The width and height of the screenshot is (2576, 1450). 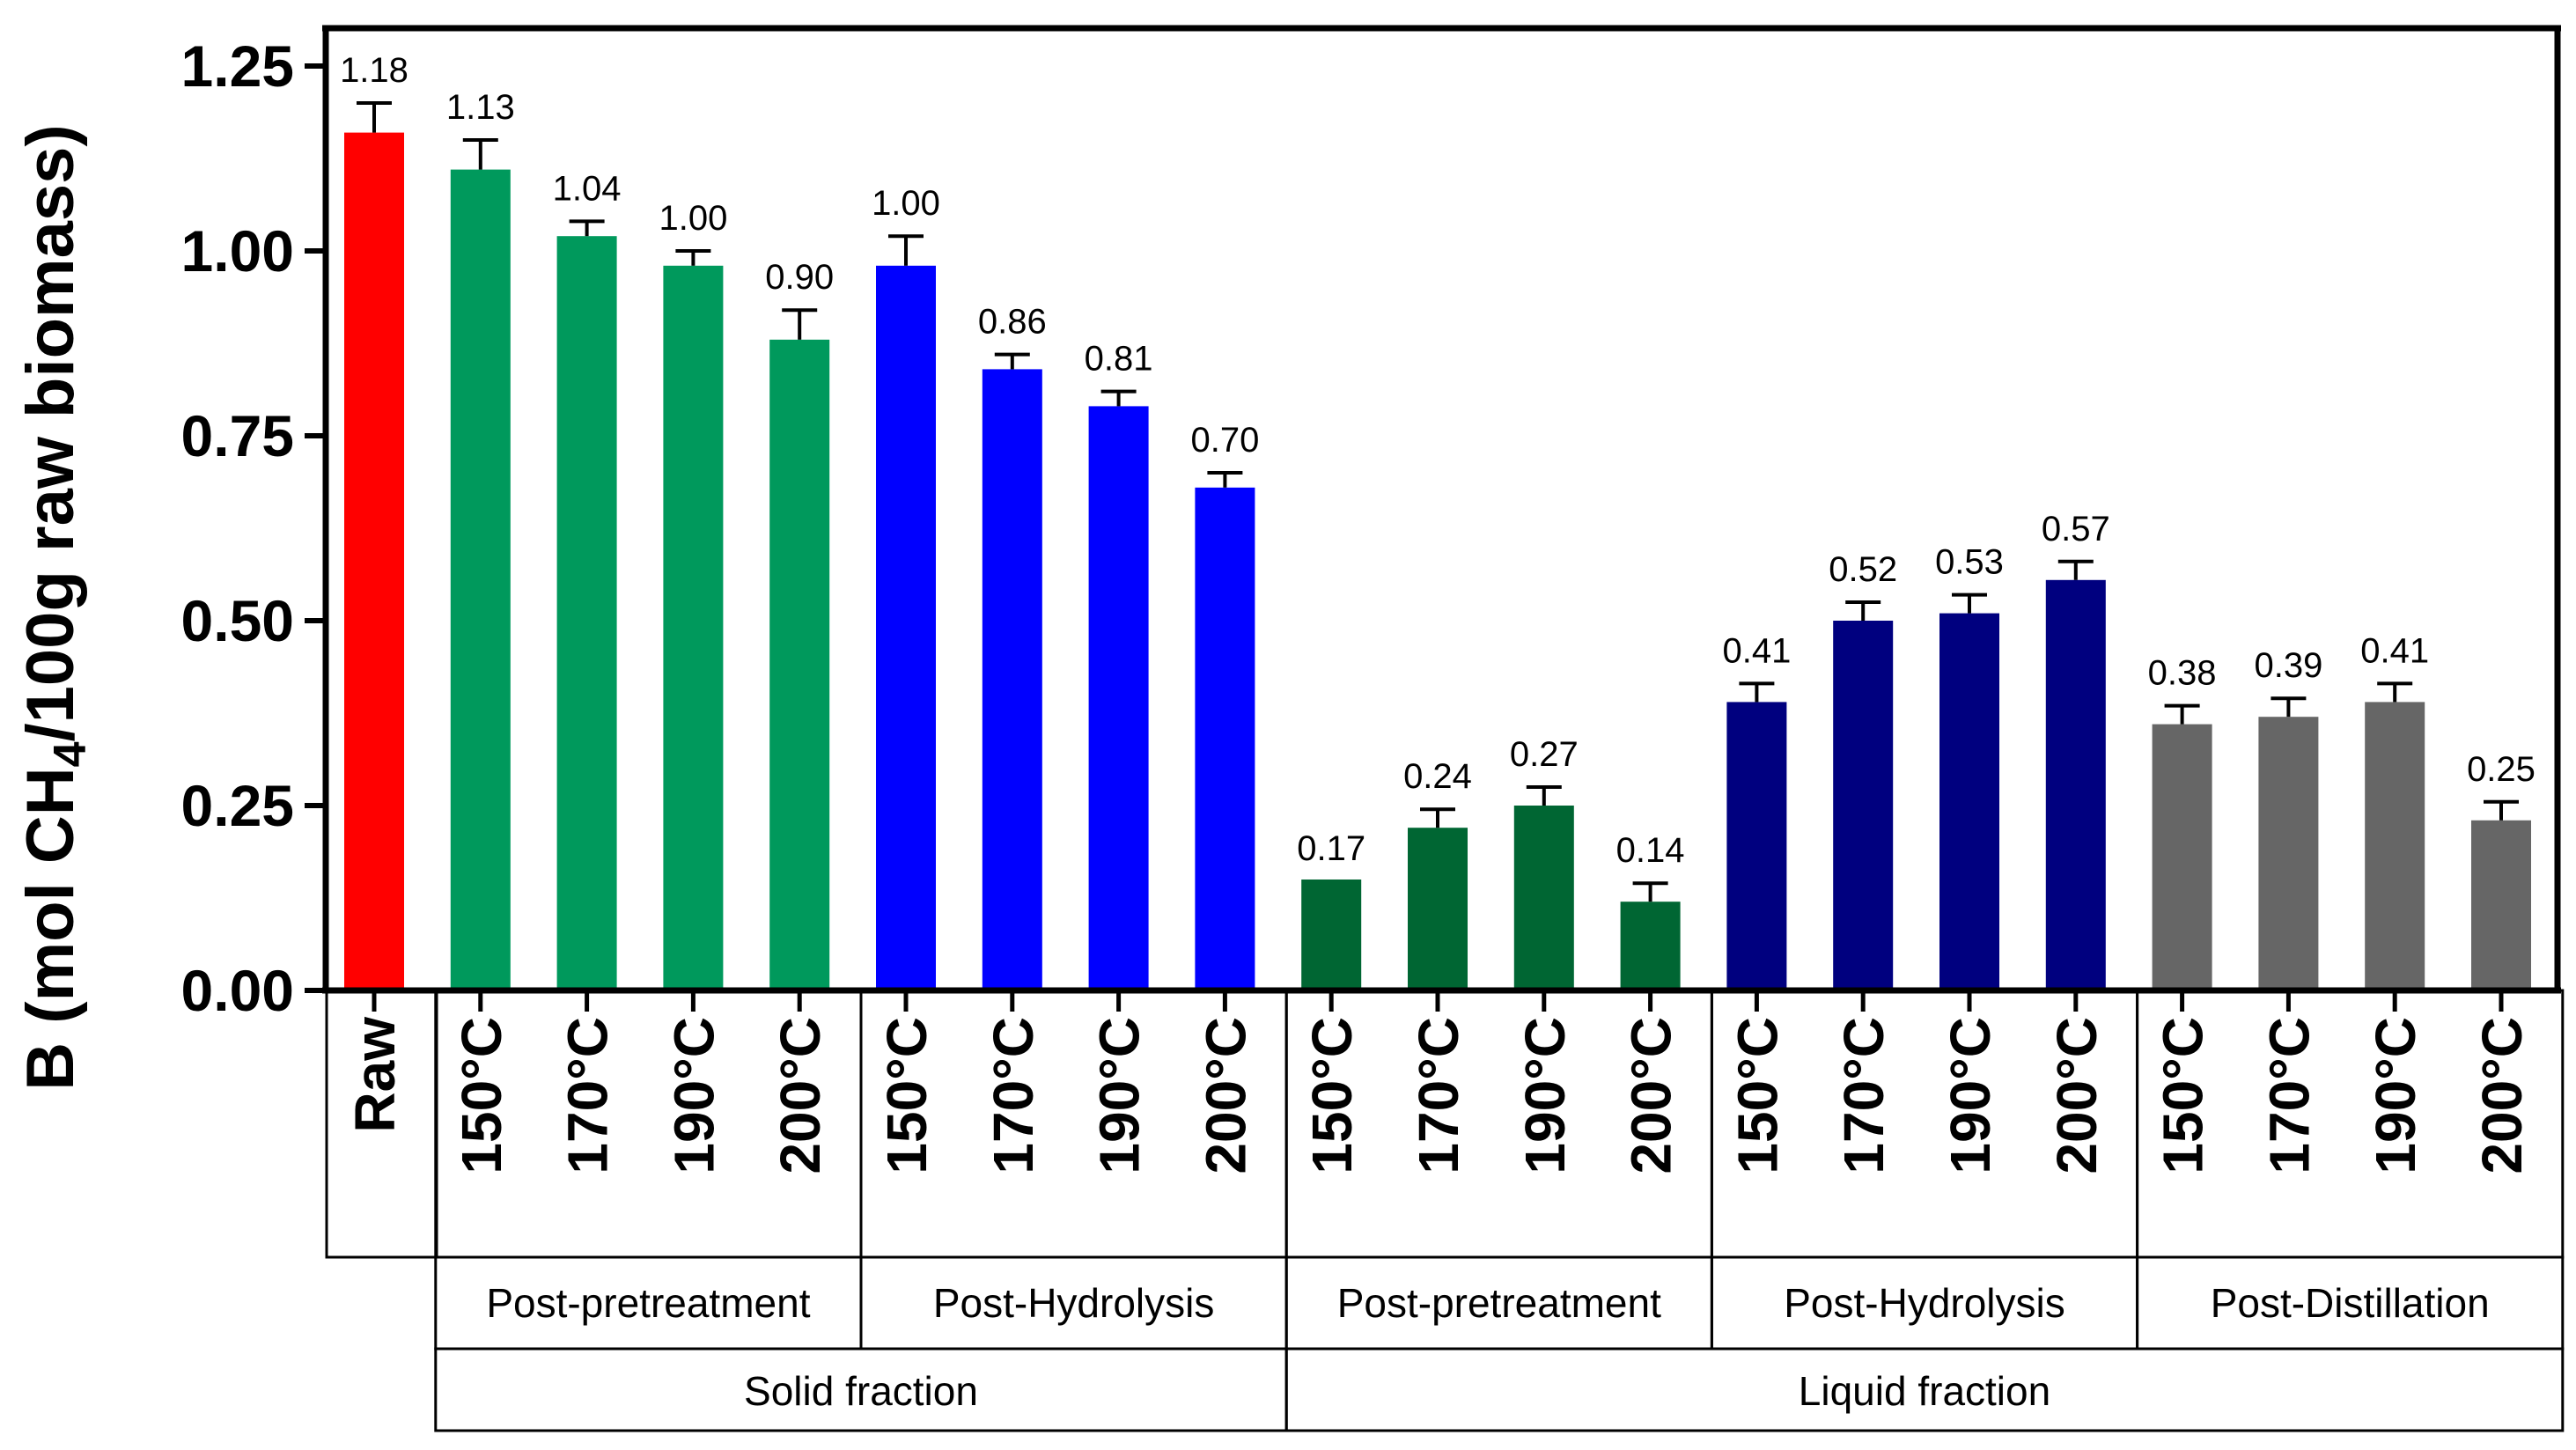 I want to click on category-label: Raw, so click(x=375, y=1075).